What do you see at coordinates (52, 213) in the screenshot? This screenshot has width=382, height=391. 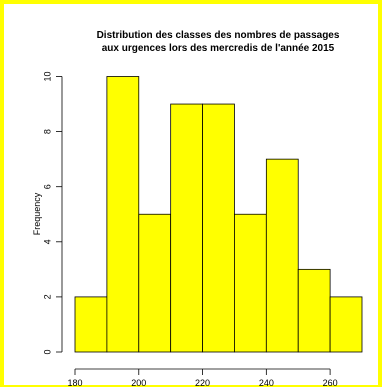 I see `y-axis: 0 2 4 6 8 10` at bounding box center [52, 213].